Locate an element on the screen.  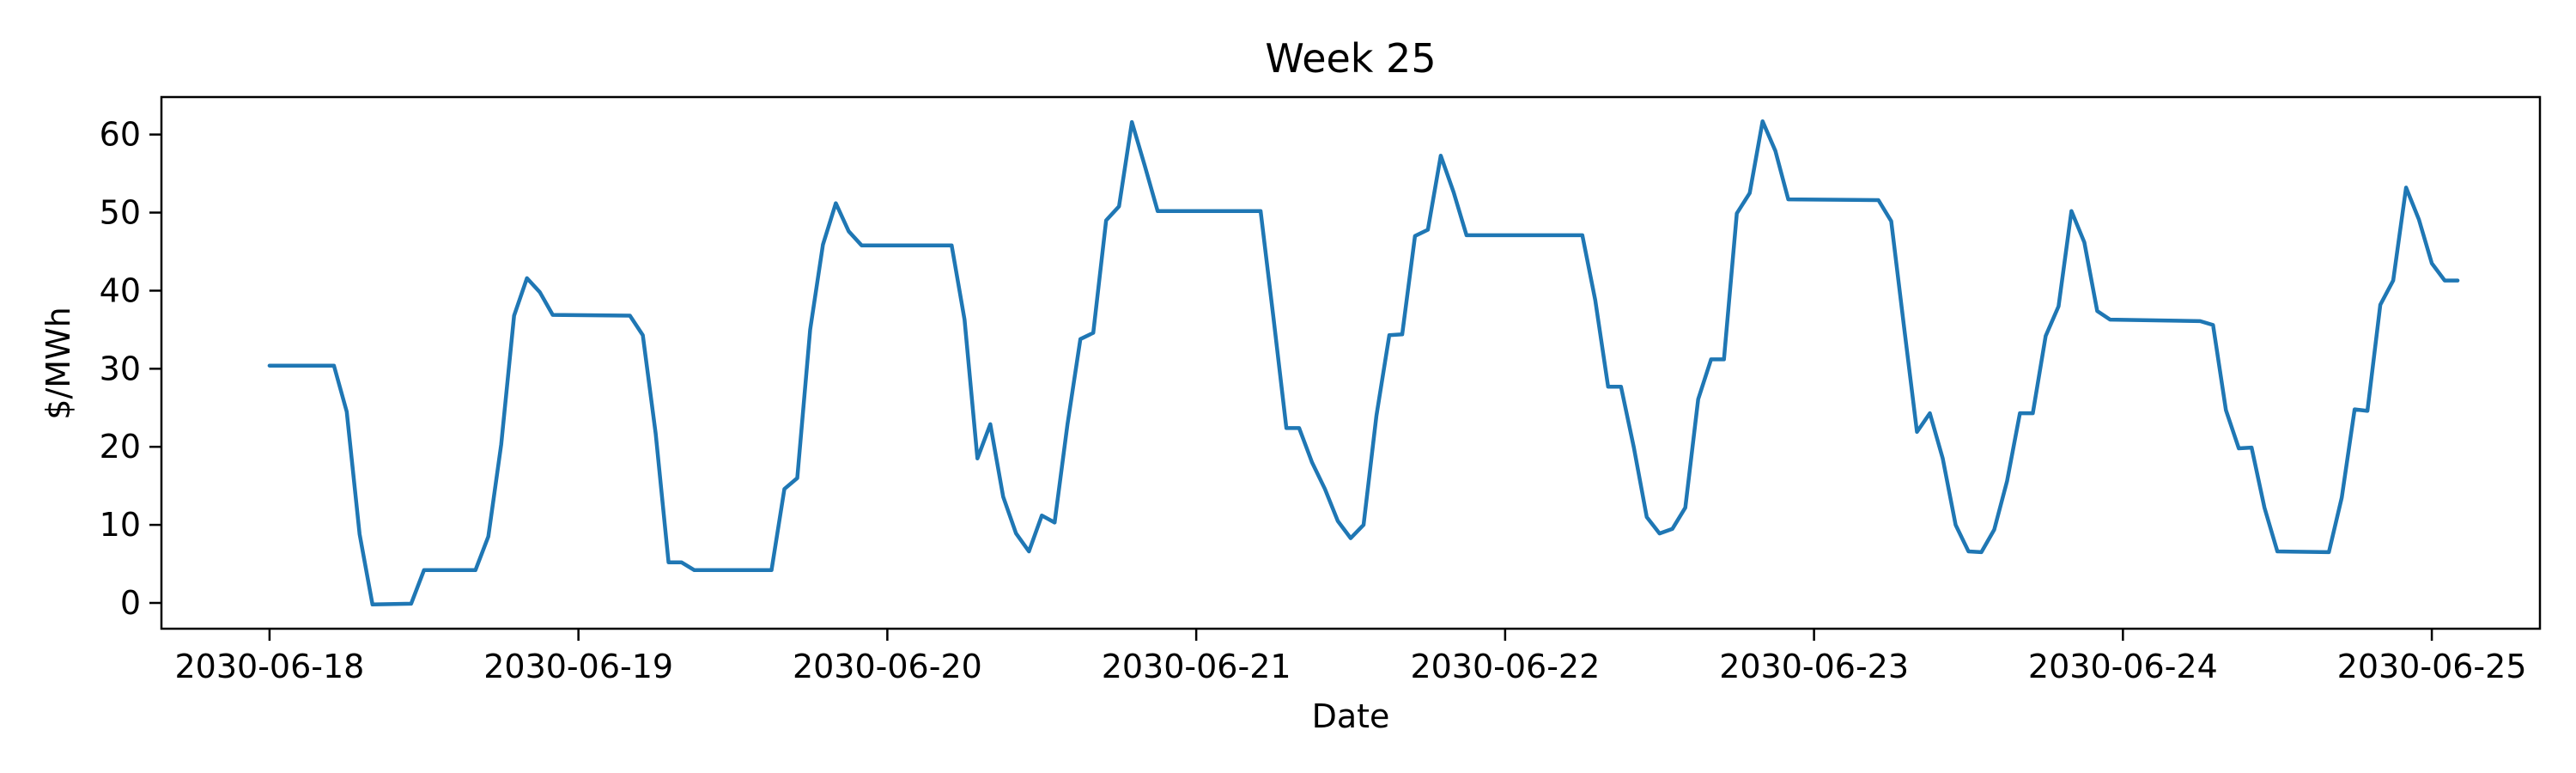
chart-title: Week 25 is located at coordinates (1350, 58).